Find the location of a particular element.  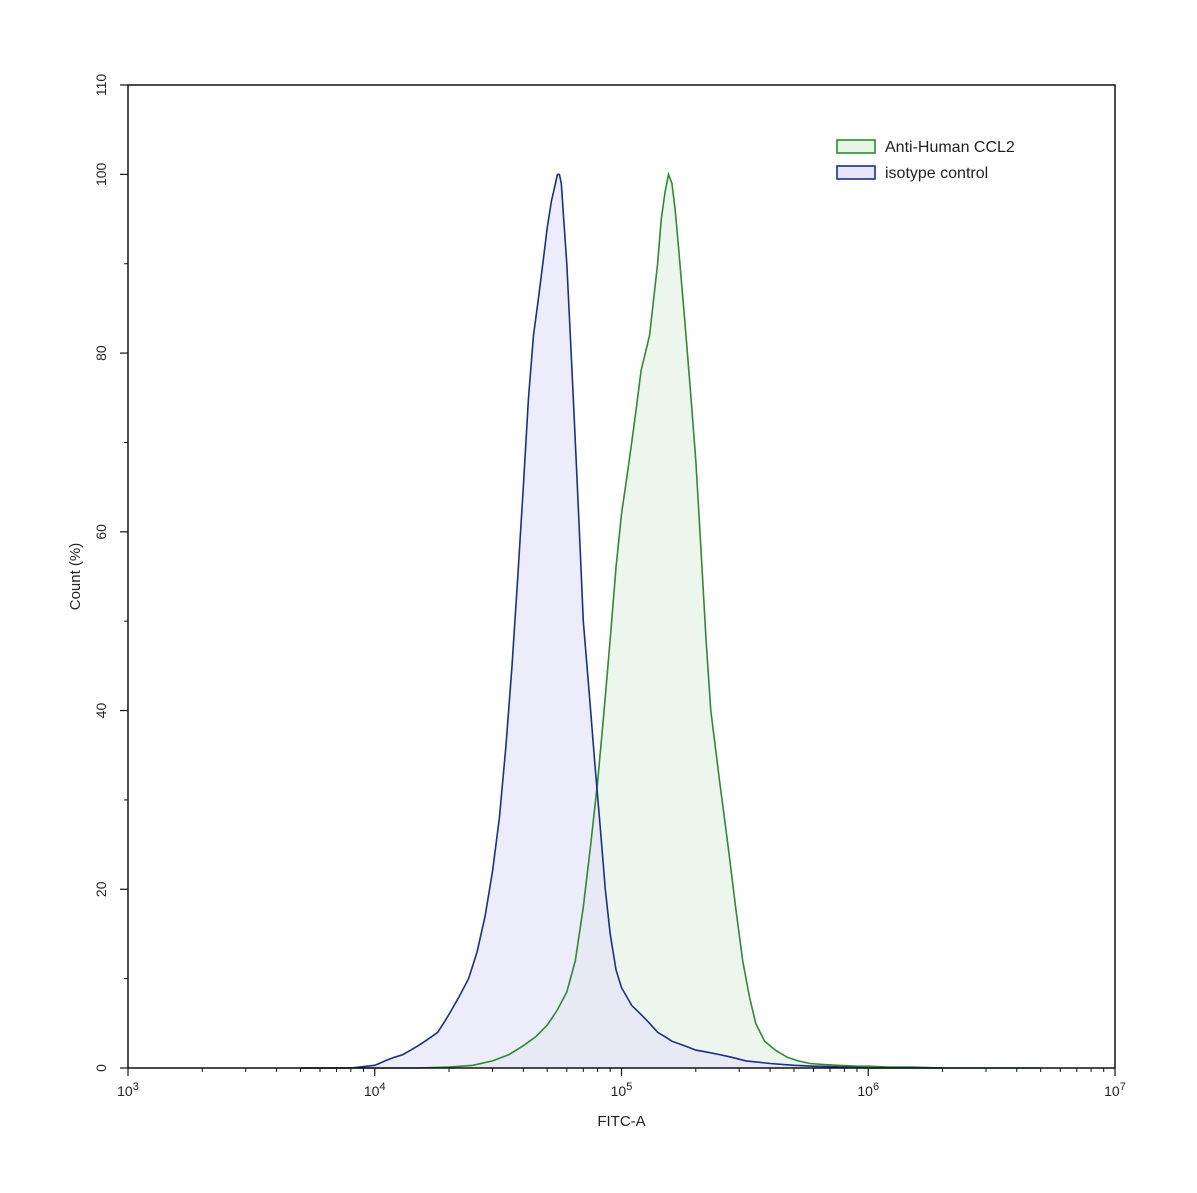

x-tick-label: 10⁶ is located at coordinates (868, 1090).